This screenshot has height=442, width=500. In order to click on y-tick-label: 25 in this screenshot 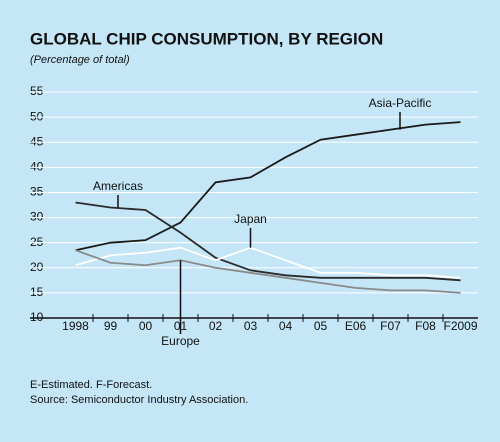, I will do `click(37, 242)`.